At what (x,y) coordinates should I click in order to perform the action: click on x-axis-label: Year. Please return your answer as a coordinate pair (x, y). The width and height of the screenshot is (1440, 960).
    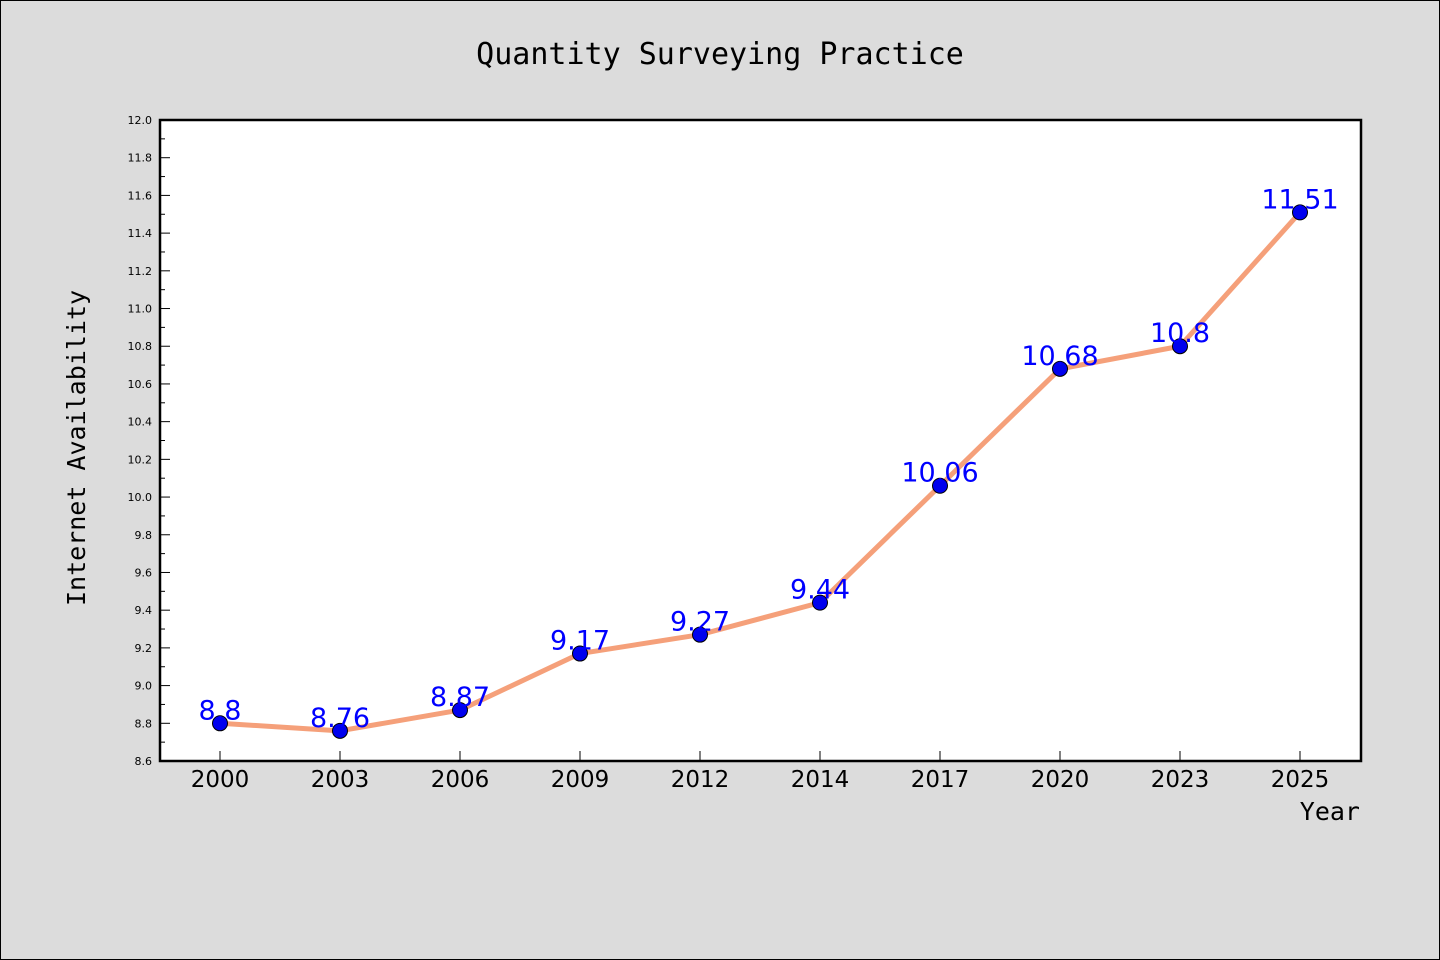
    Looking at the image, I should click on (1330, 811).